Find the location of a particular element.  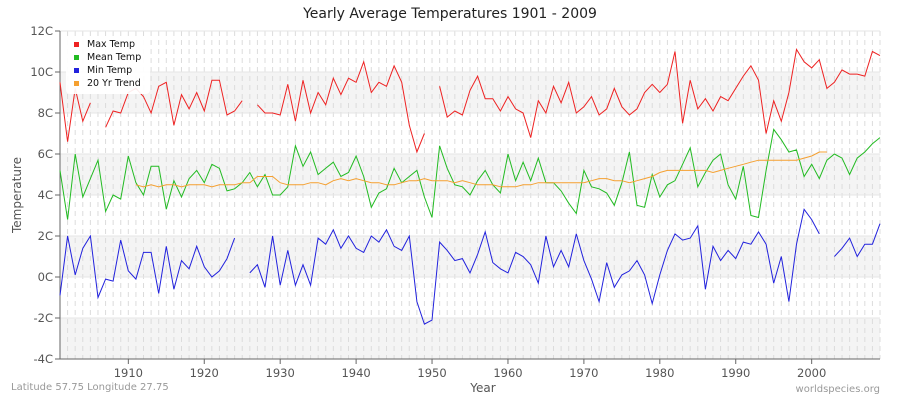

y-tick-label: 10C is located at coordinates (41, 72).